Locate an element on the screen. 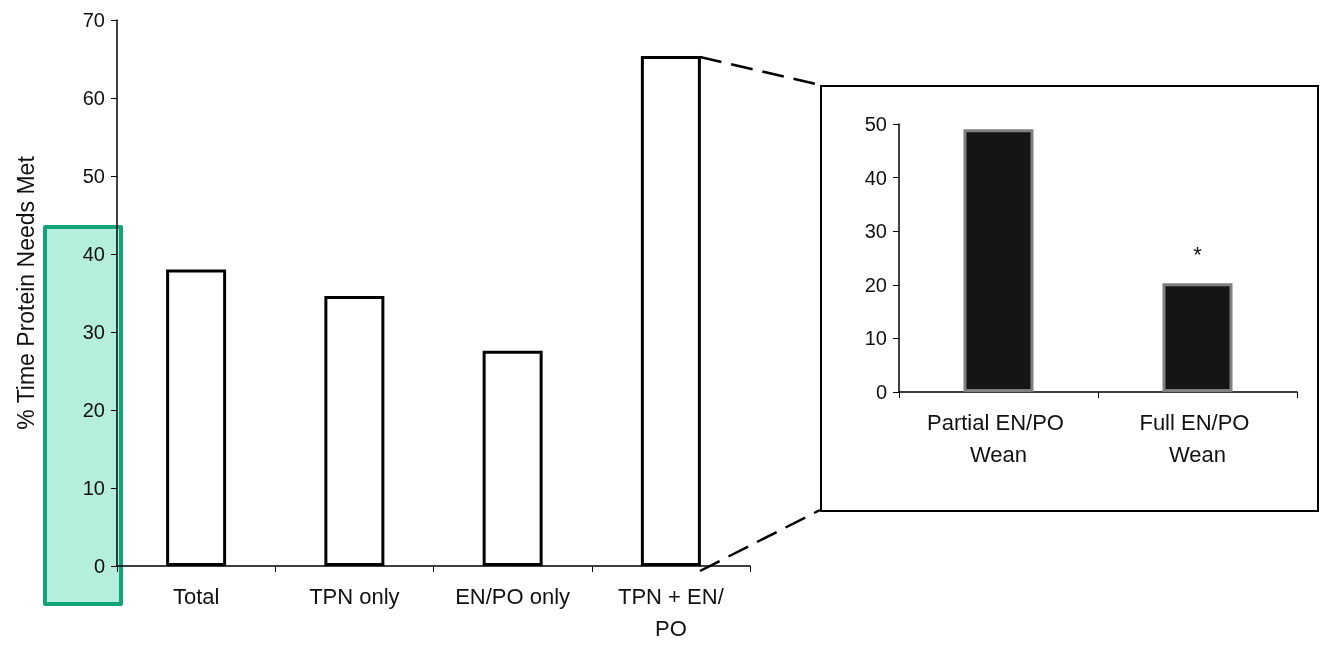 The image size is (1332, 661). x-tick-label: TPN + EN/PO is located at coordinates (671, 612).